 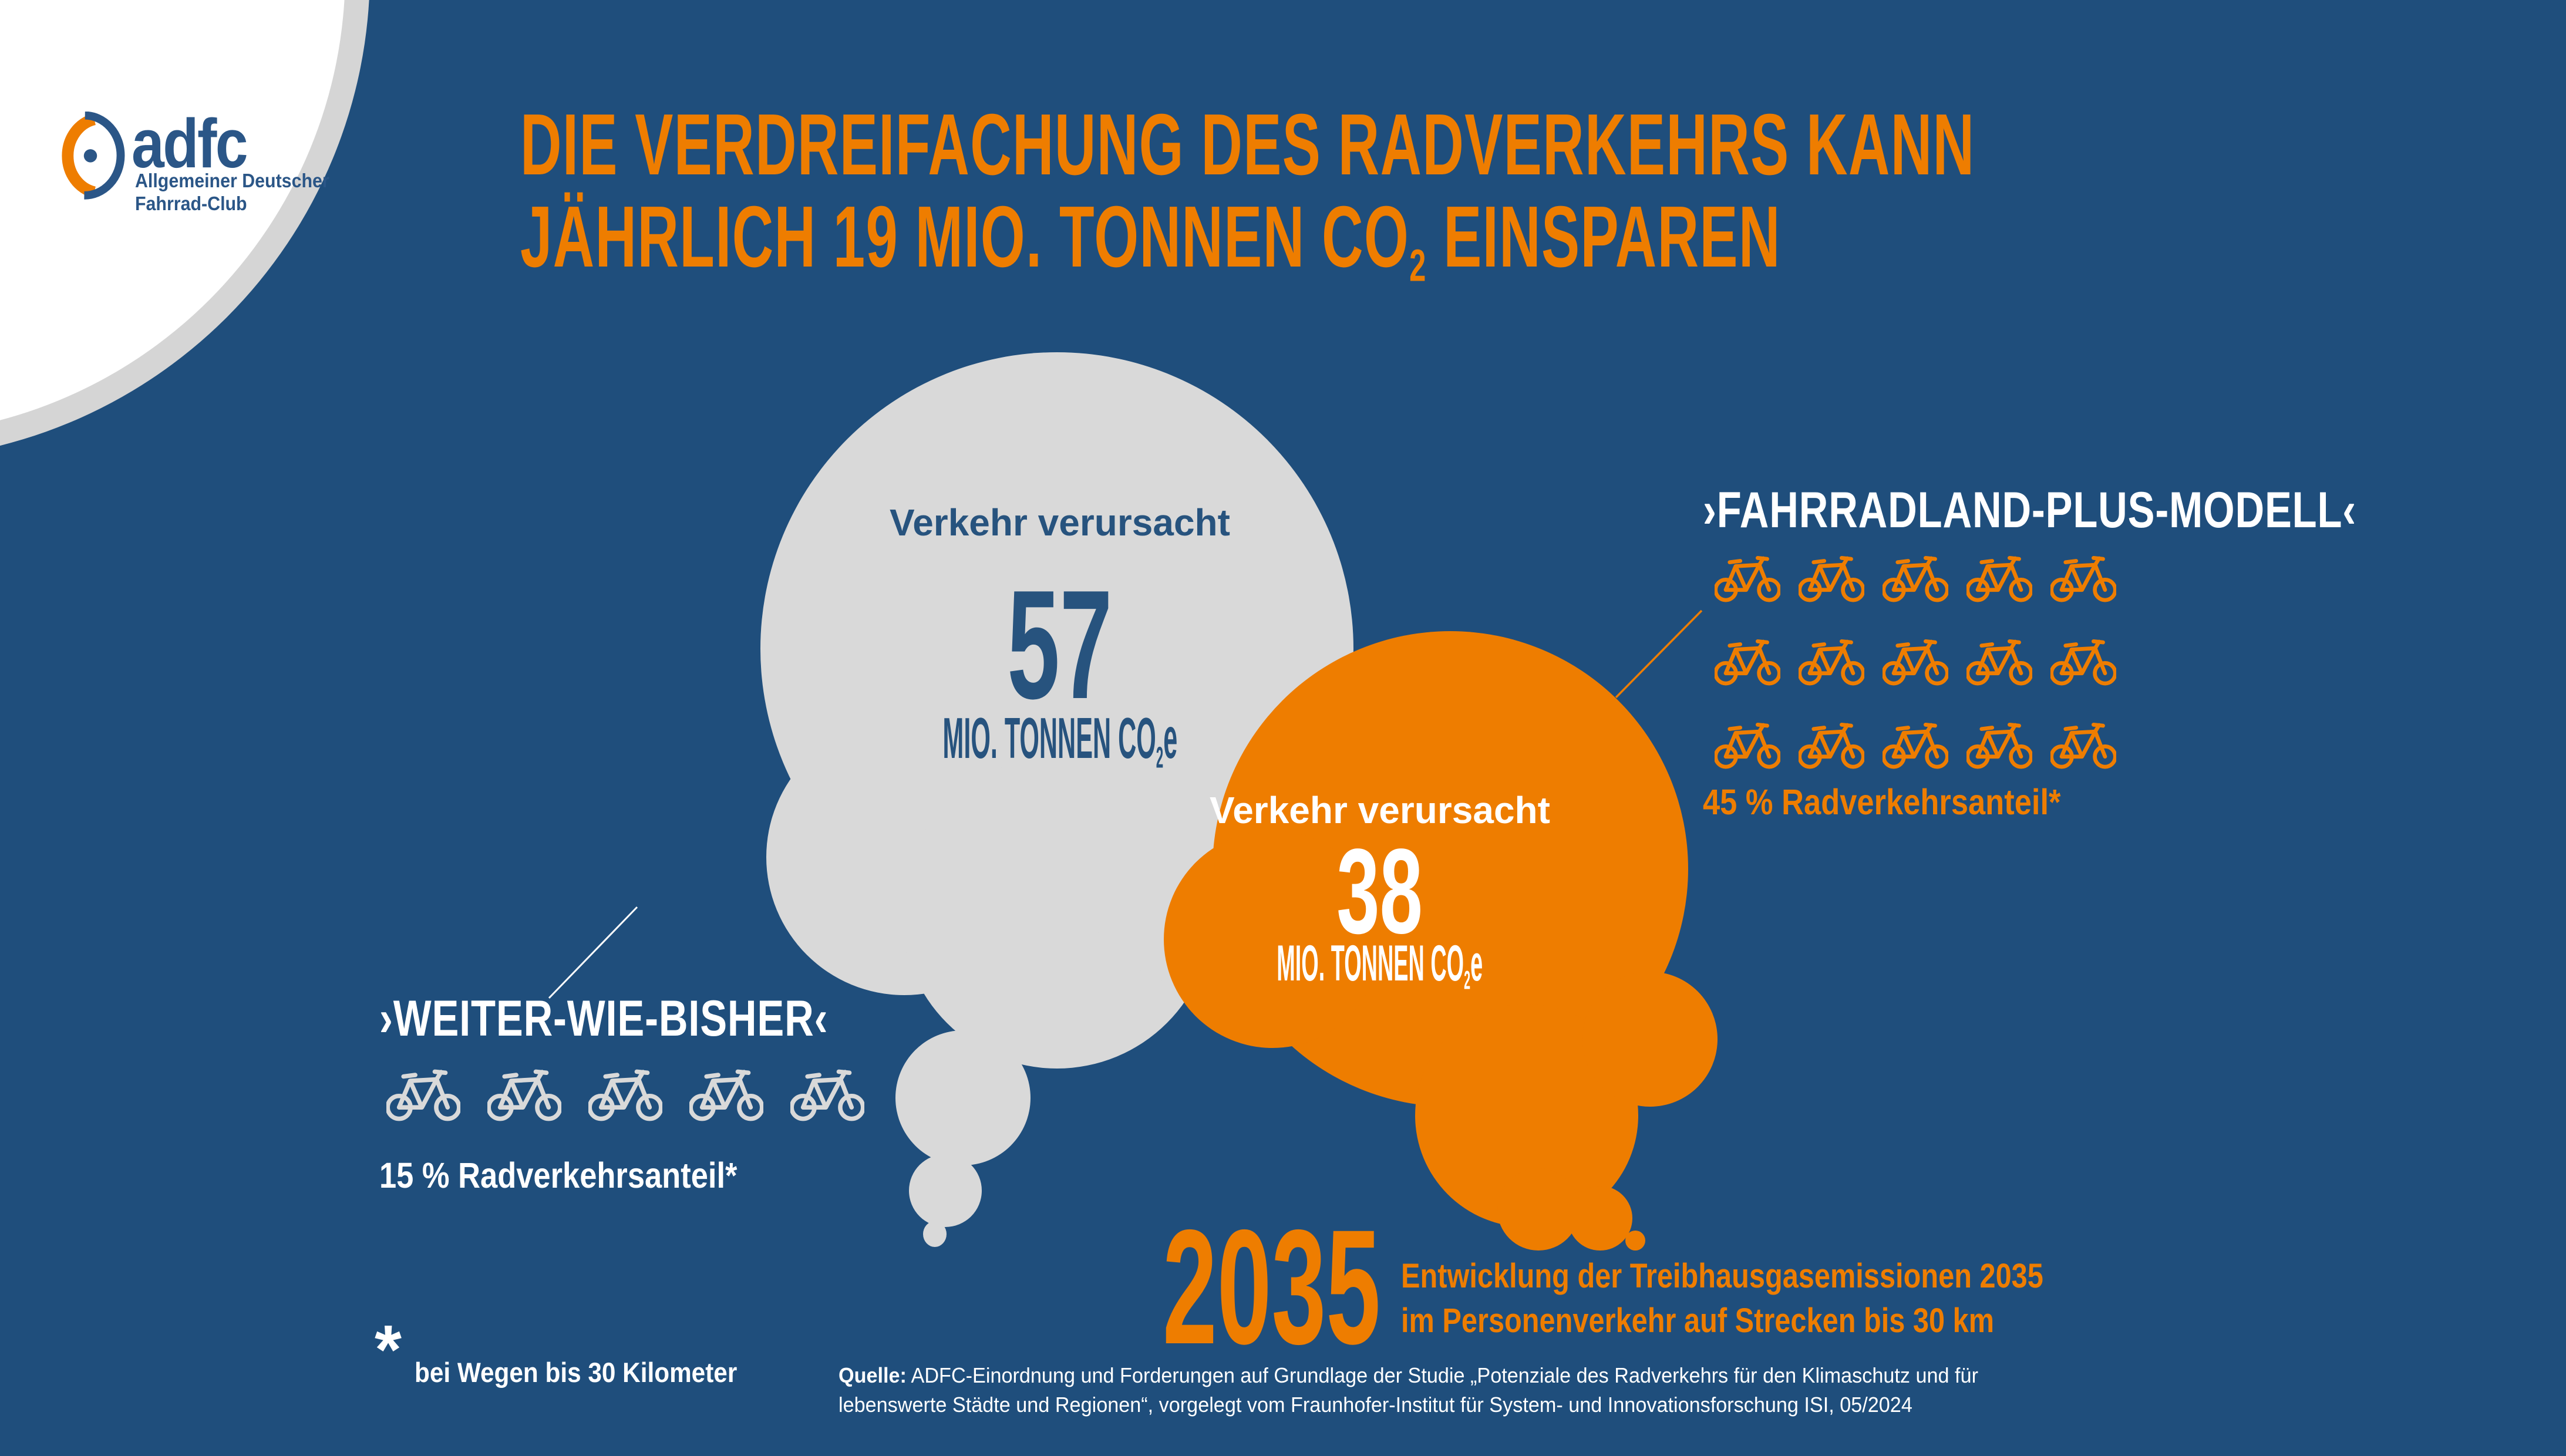 I want to click on gray-cloud-value: 57, so click(x=1060, y=644).